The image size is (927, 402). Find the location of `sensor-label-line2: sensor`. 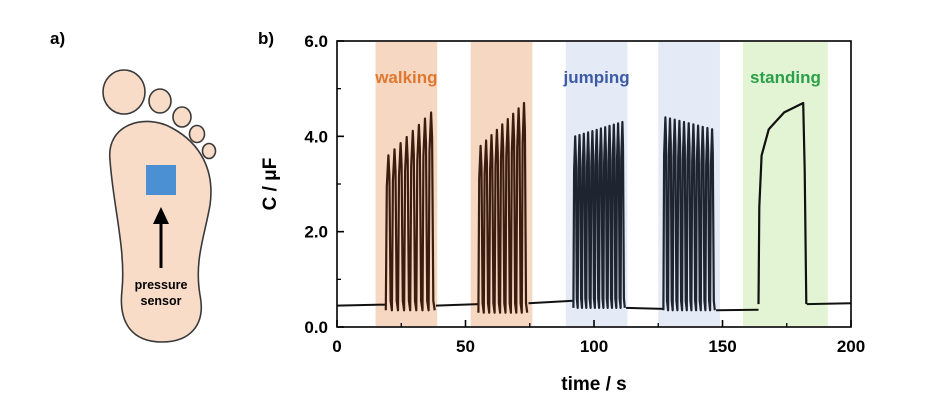

sensor-label-line2: sensor is located at coordinates (161, 301).